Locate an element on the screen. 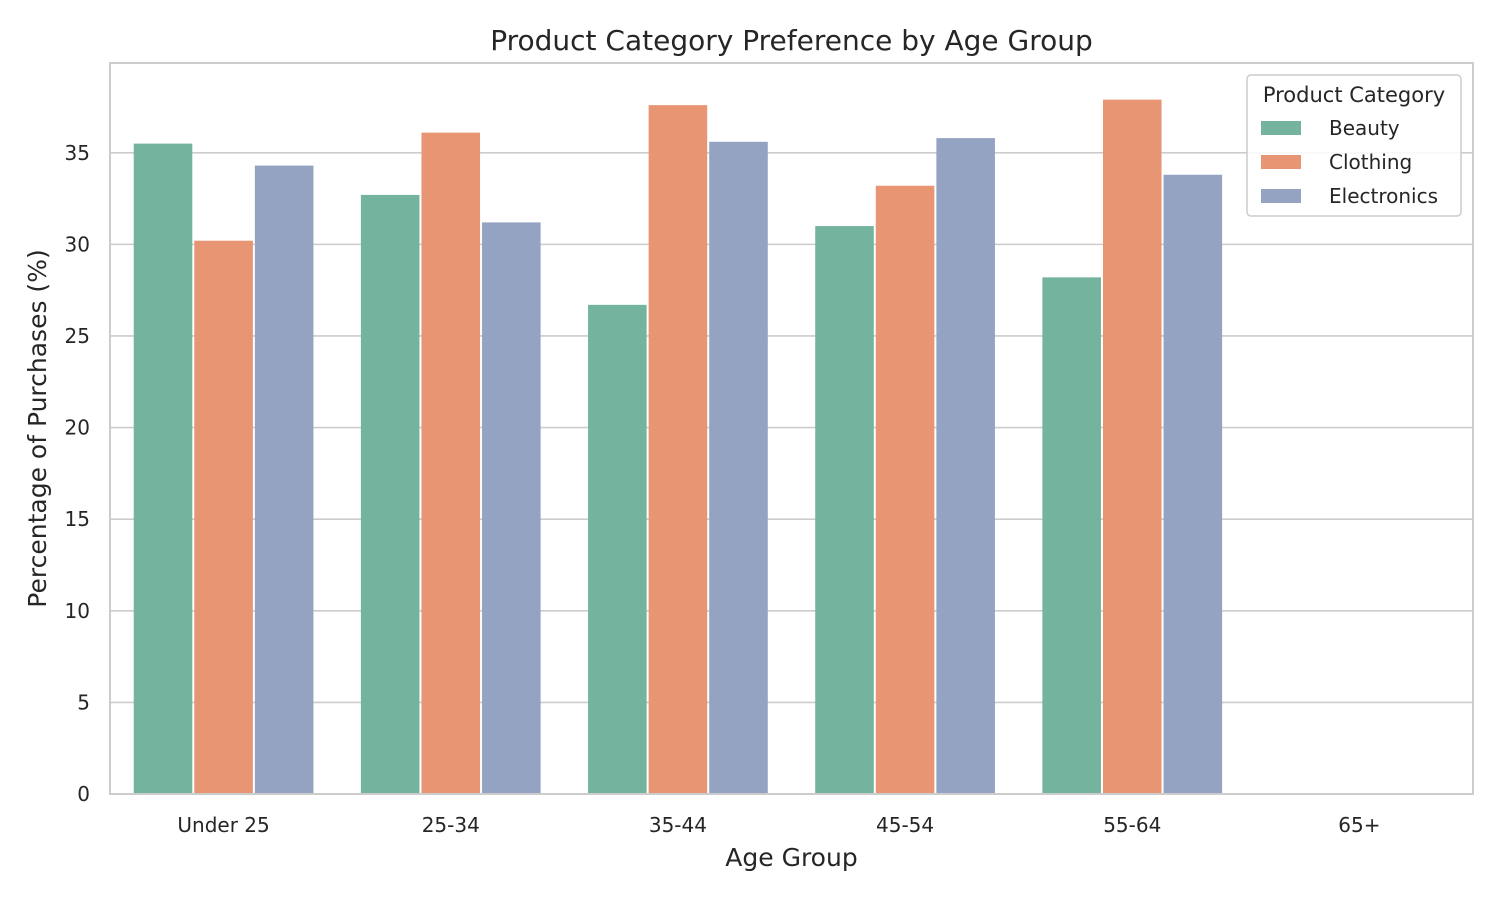  y-tick-labels: 0 5 10 15 20 25 30 35 is located at coordinates (77, 473).